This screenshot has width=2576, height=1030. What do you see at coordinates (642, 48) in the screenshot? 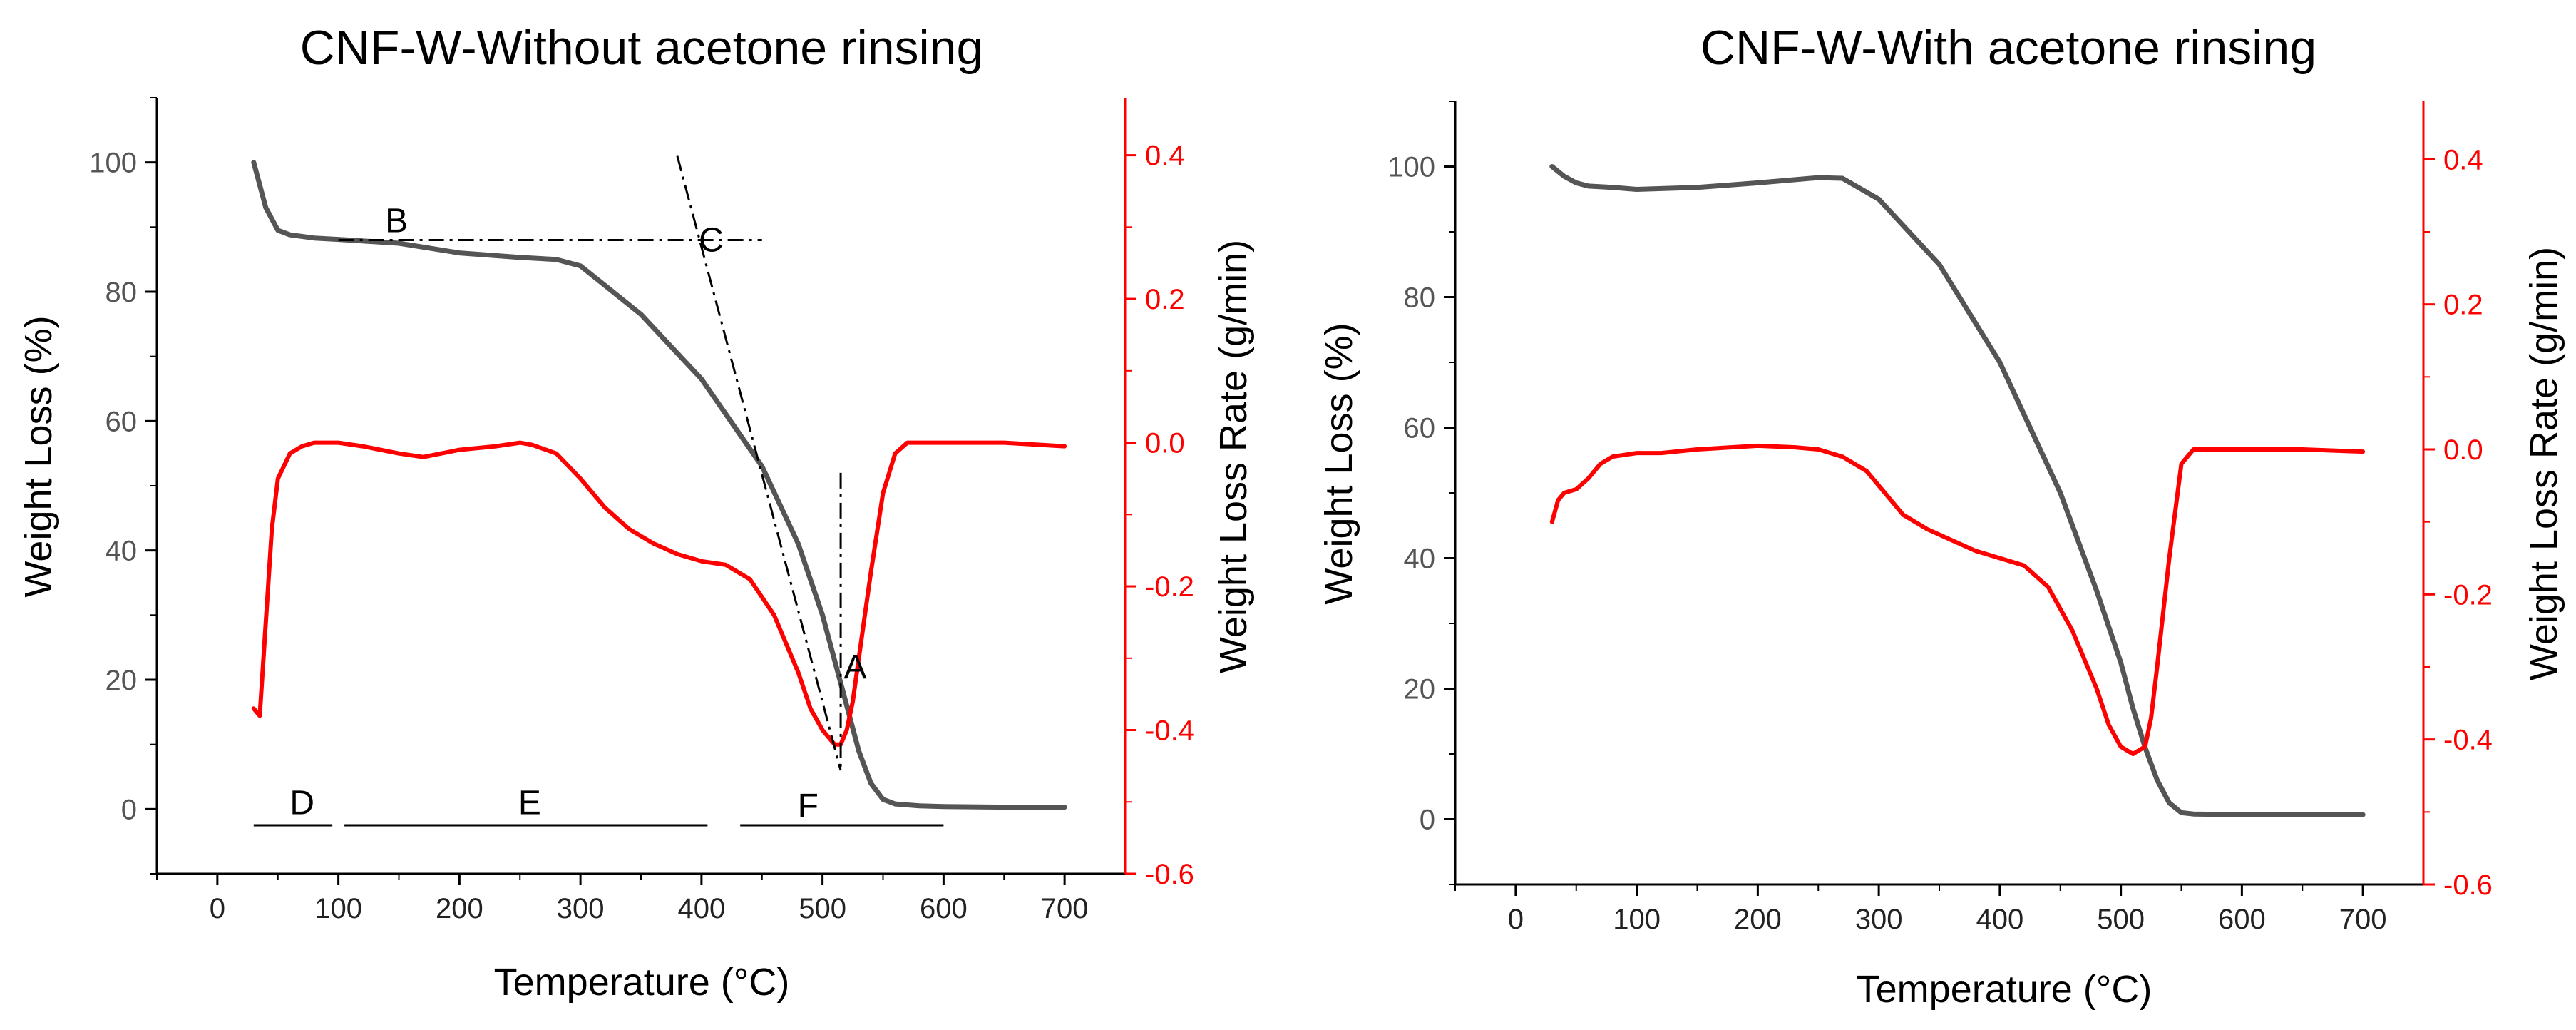
I see `chart-title: CNF-W-Without acetone rinsing` at bounding box center [642, 48].